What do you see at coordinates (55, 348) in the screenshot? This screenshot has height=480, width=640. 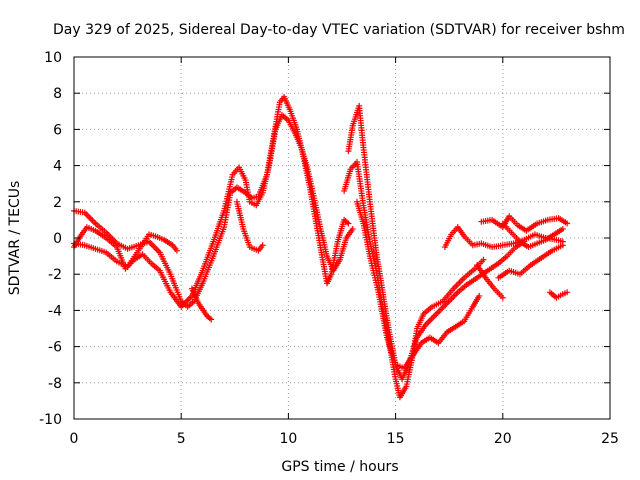 I see `y-tick-label: -6` at bounding box center [55, 348].